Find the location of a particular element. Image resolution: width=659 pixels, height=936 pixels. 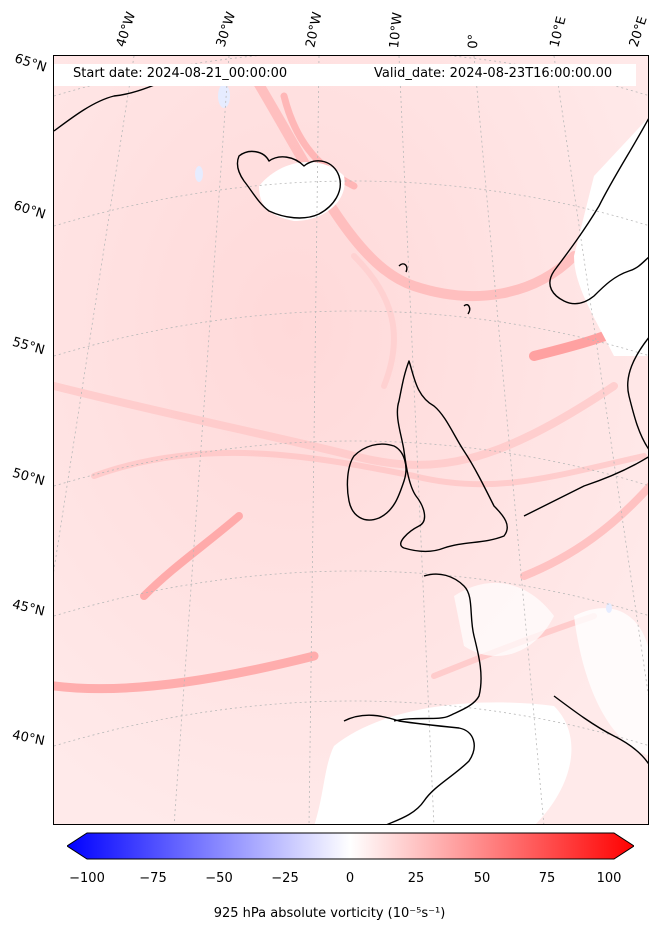

start-date-label: Start date: 2024-08-21_00:00:00 is located at coordinates (180, 73).